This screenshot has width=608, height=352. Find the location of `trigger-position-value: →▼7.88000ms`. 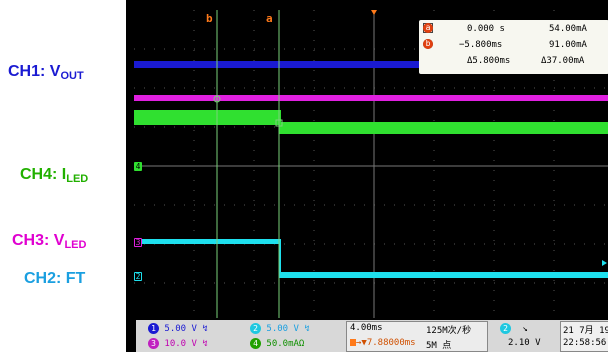

trigger-position-value: →▼7.88000ms is located at coordinates (383, 343).